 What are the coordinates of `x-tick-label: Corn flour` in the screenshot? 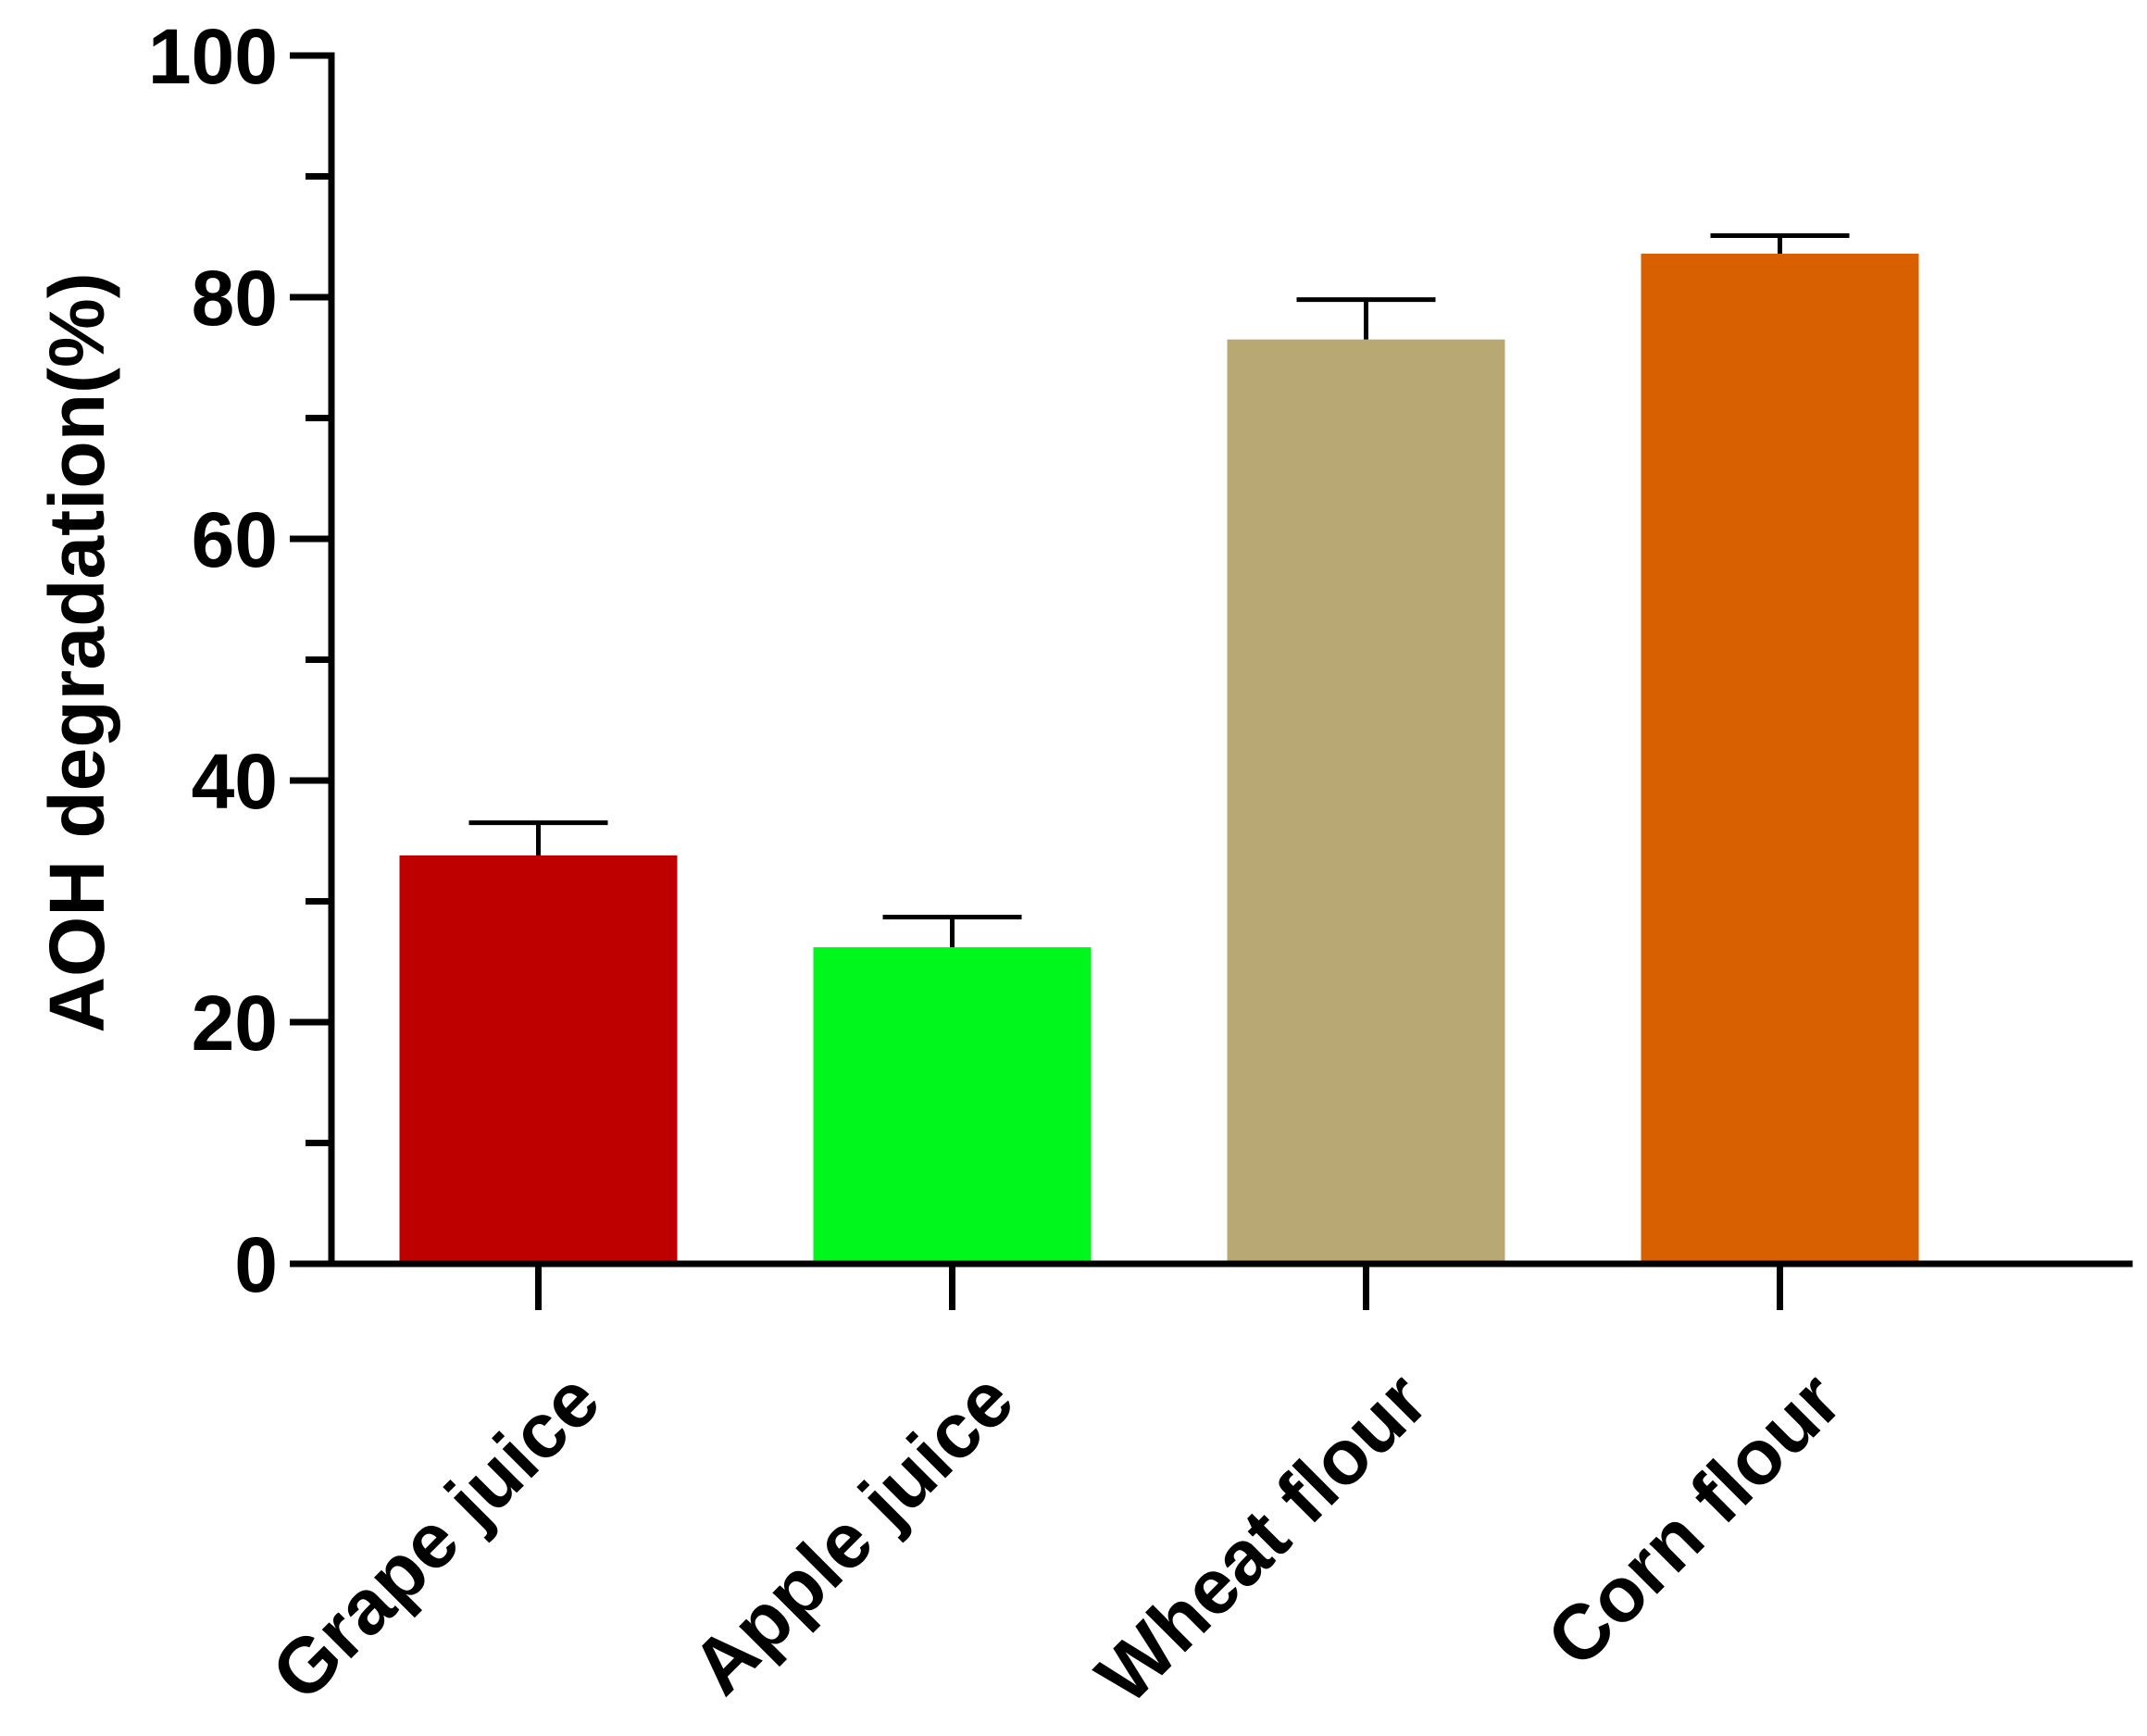 It's located at (1694, 1519).